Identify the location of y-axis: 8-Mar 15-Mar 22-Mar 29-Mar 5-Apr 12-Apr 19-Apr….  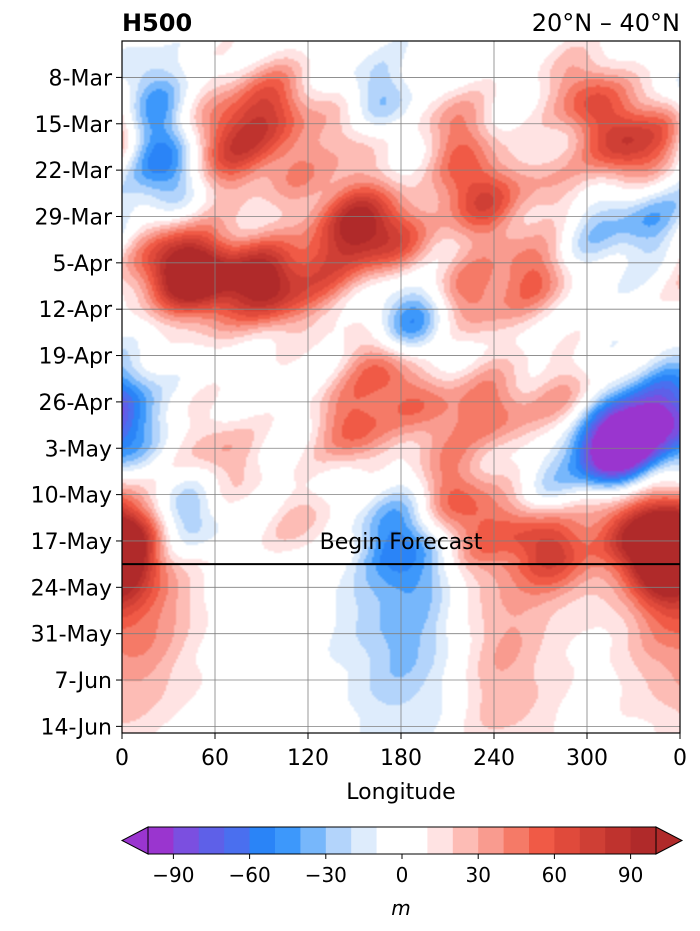
(76, 403).